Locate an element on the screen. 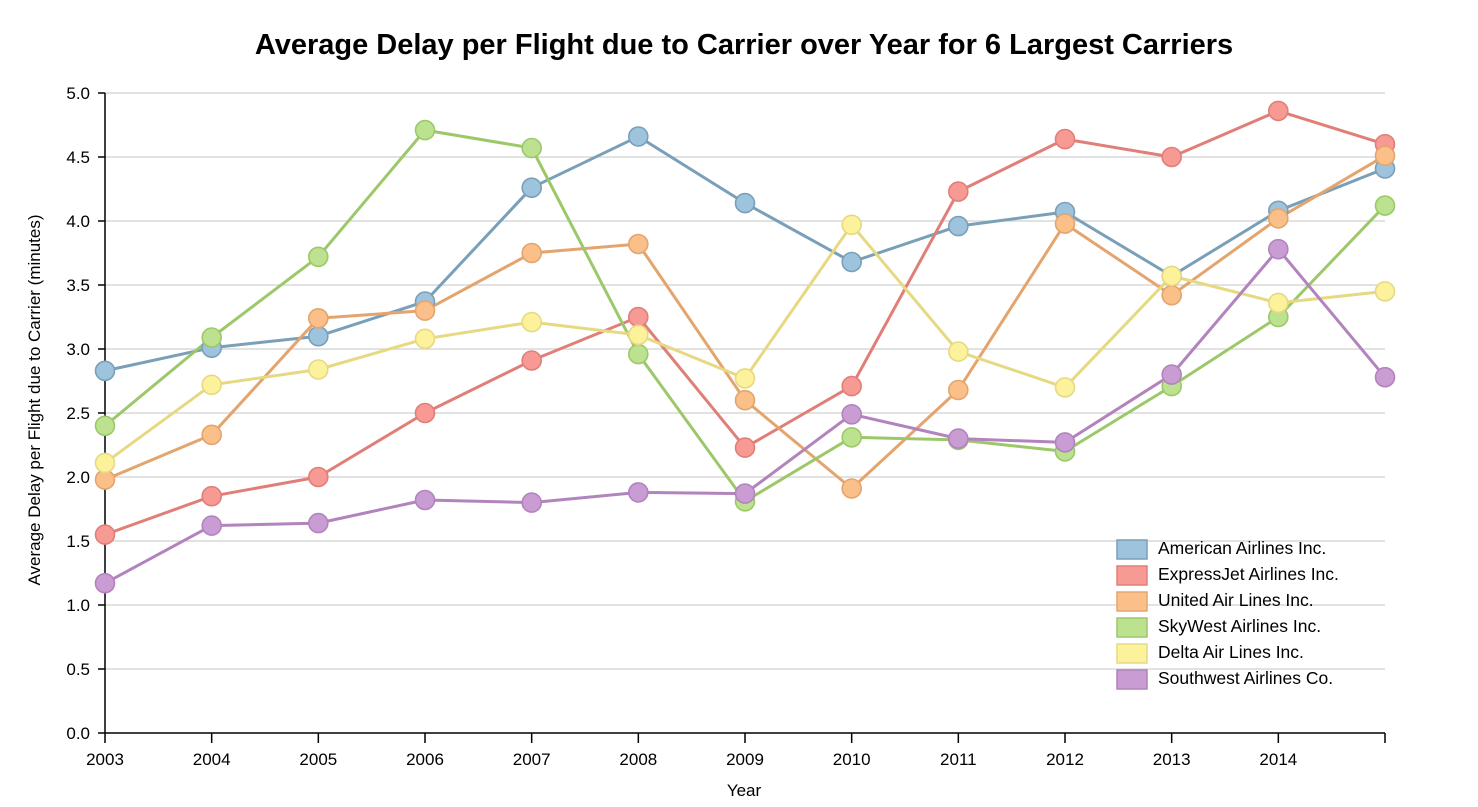 This screenshot has width=1478, height=807. legend-item: SkyWest Airlines Inc. is located at coordinates (1218, 627).